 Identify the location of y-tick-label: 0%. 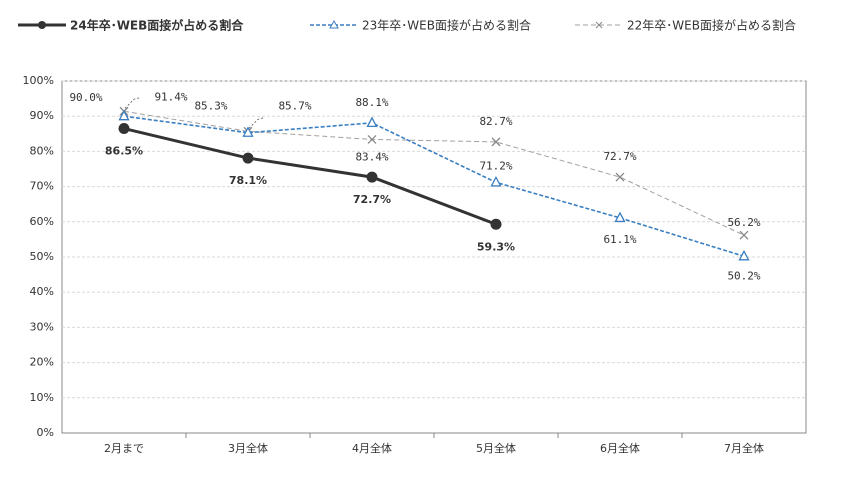
(45, 432).